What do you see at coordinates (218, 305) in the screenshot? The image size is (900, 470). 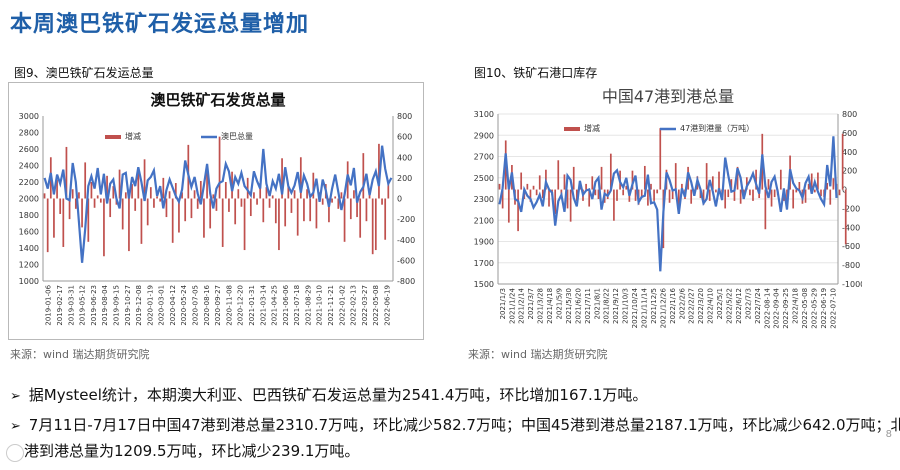 I see `x-tick-label: 2020-09-27` at bounding box center [218, 305].